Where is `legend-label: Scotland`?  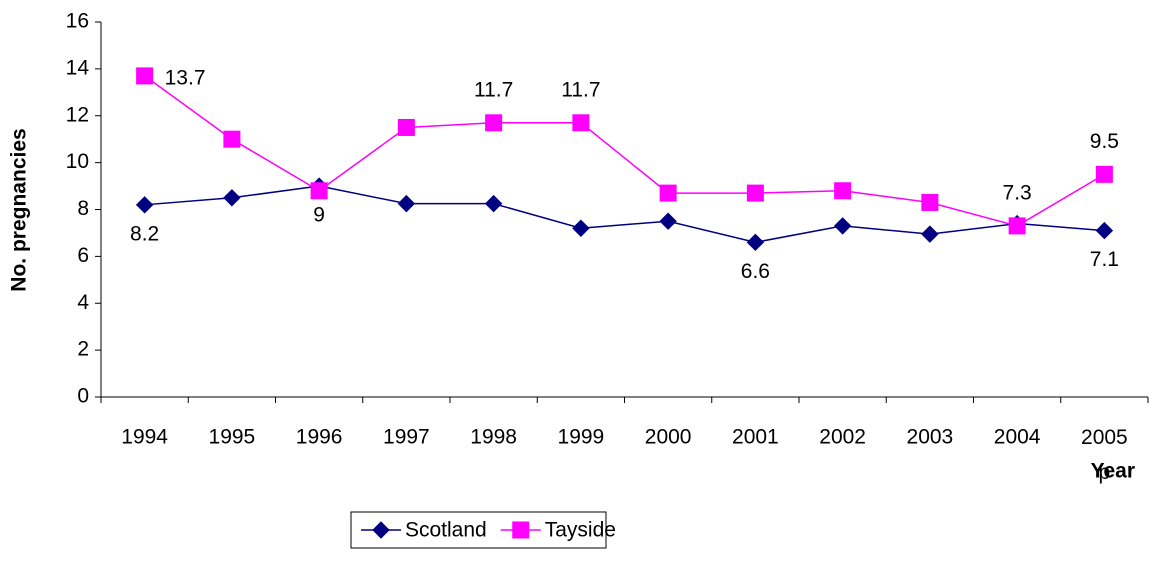
legend-label: Scotland is located at coordinates (446, 530).